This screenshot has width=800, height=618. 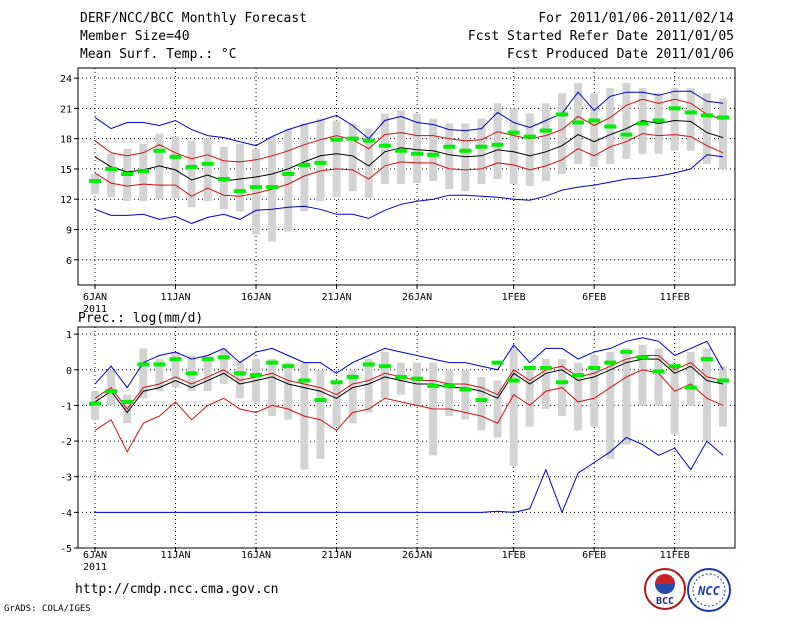 I want to click on prec-y-tick-label: -4, so click(x=66, y=513).